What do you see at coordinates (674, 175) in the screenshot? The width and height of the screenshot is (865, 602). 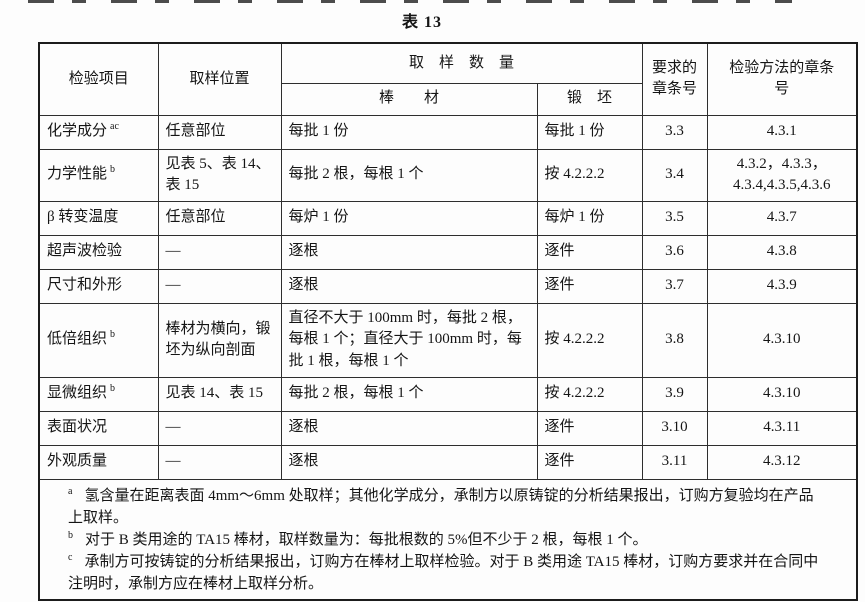 I see `cell-req: 3.4` at bounding box center [674, 175].